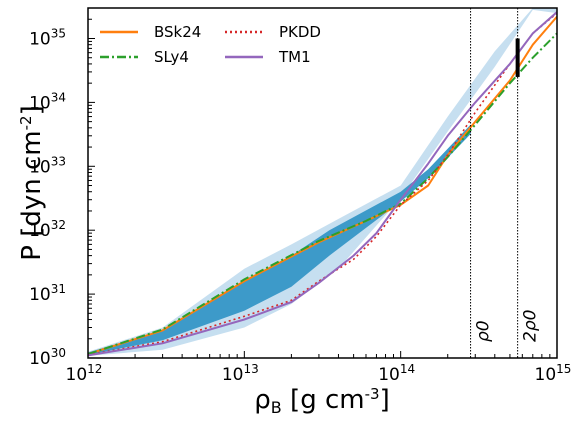 The width and height of the screenshot is (573, 421). I want to click on x-axis-title: ρB [g cm-3], so click(321, 401).